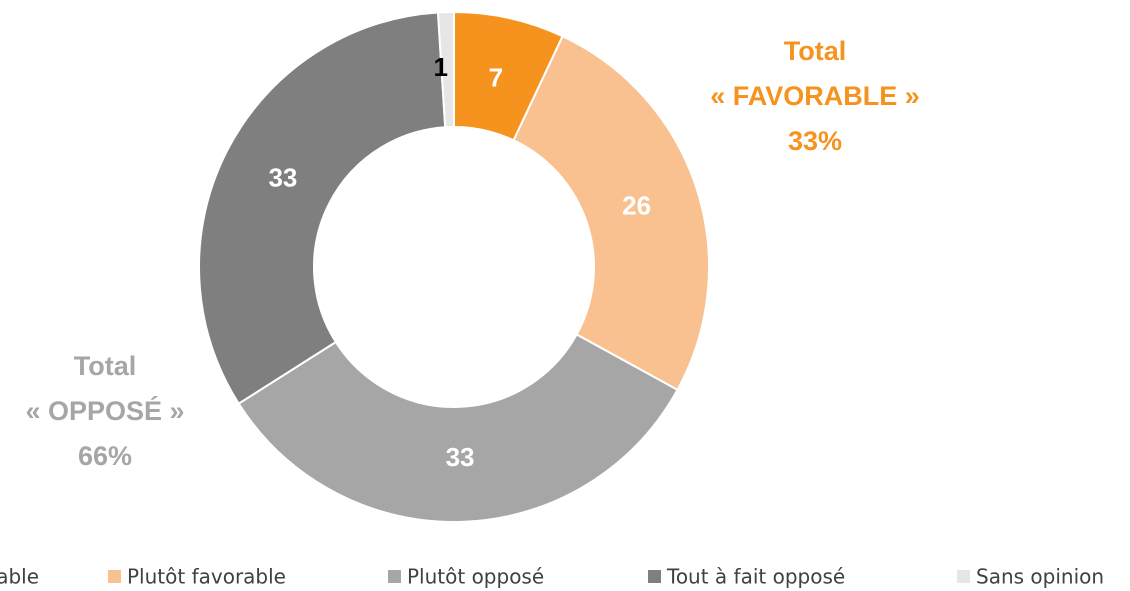 This screenshot has width=1130, height=591. Describe the element at coordinates (475, 577) in the screenshot. I see `legend-label: Plutôt opposé` at that location.